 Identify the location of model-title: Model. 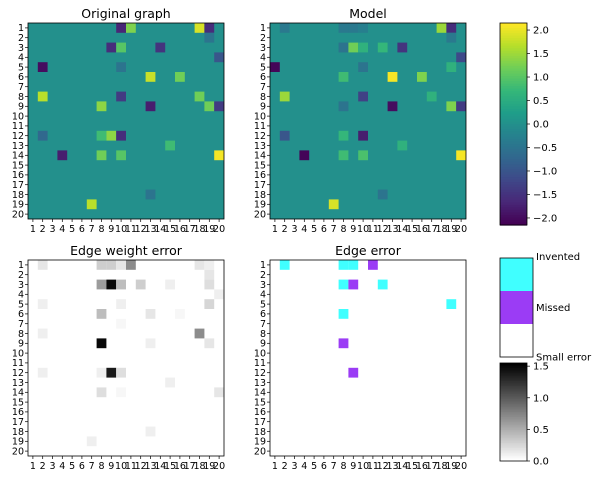
(368, 13).